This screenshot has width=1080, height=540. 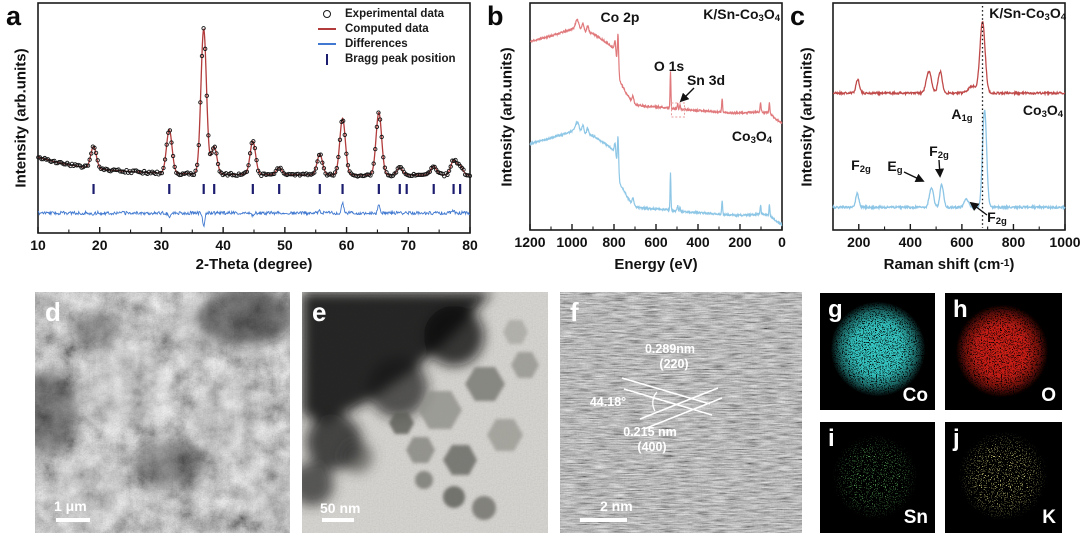 I want to click on element-label-co: Co, so click(x=915, y=395).